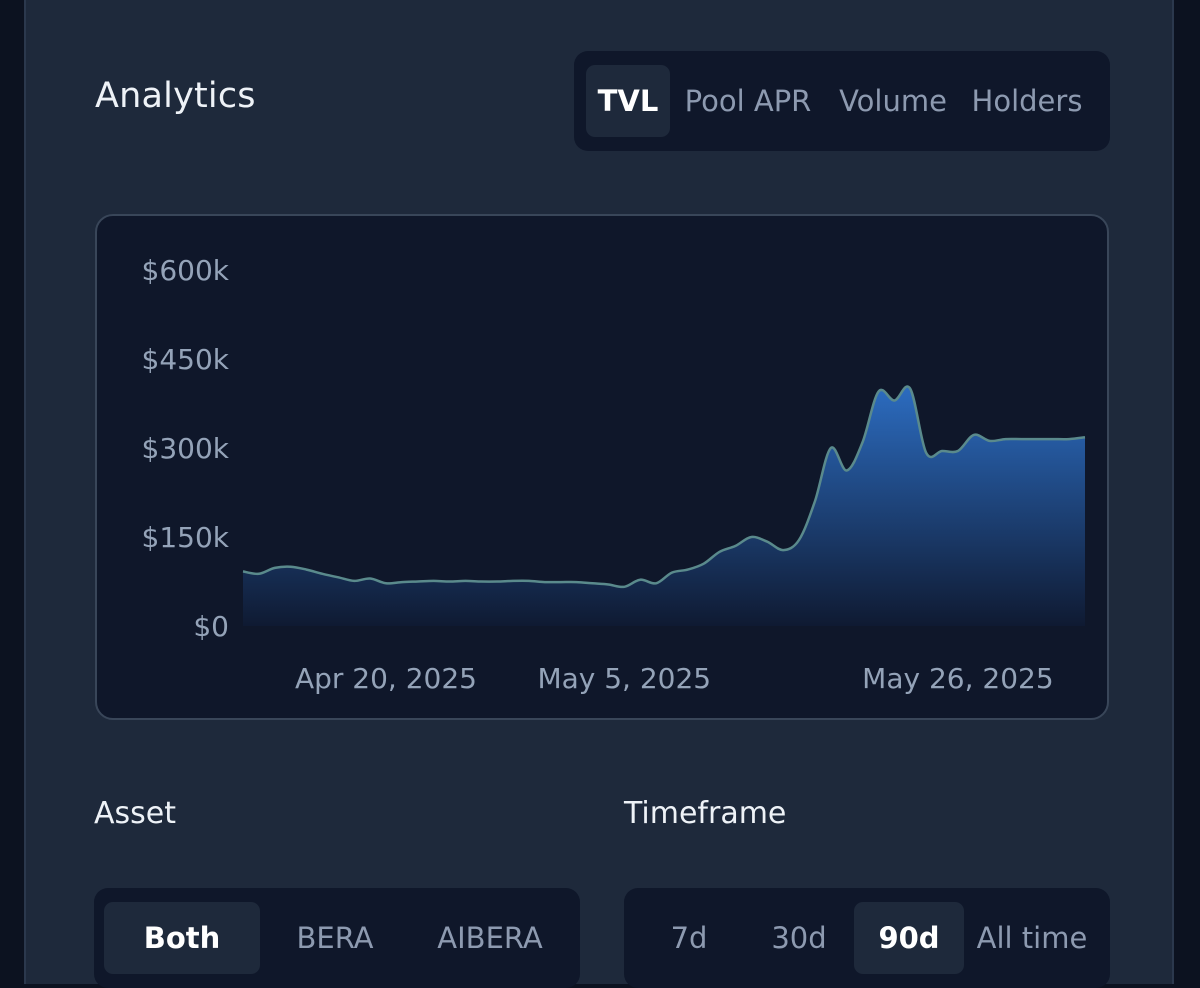 This screenshot has height=988, width=1200. Describe the element at coordinates (490, 938) in the screenshot. I see `asset-option-aibera: AIBERA` at that location.